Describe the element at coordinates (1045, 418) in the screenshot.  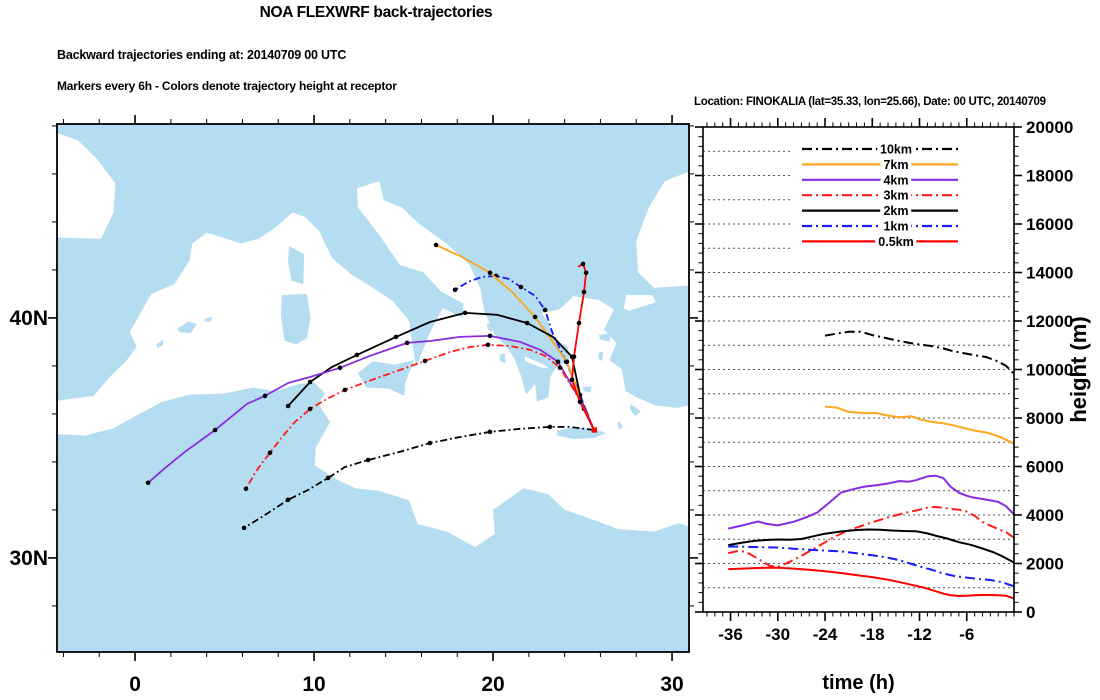
I see `profile-y-tick-label: 8000` at that location.